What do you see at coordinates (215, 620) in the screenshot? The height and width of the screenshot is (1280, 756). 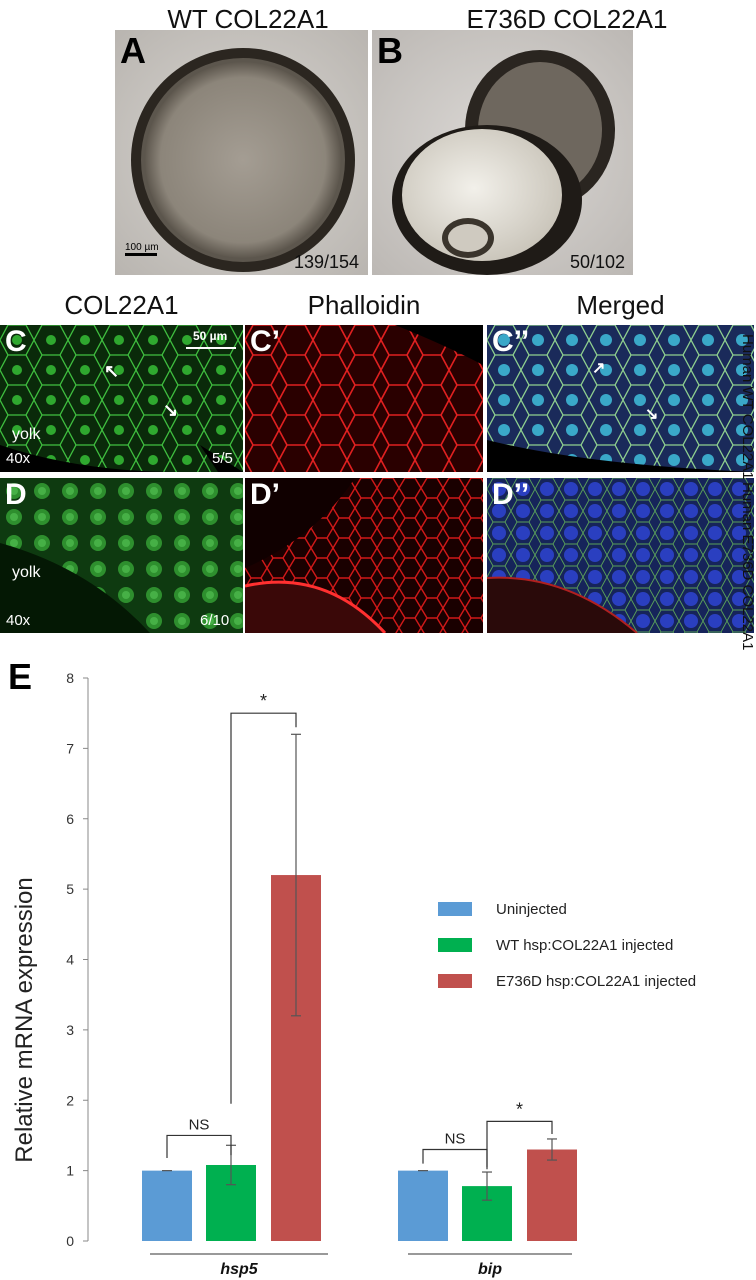 I see `count-d: 6/10` at bounding box center [215, 620].